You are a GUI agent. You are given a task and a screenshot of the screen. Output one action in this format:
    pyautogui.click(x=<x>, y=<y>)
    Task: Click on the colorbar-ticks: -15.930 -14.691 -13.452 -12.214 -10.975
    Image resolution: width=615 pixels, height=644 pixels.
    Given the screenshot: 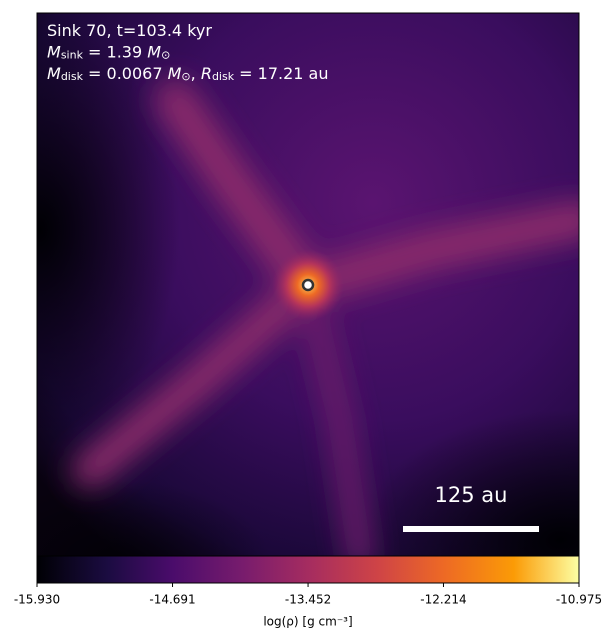 What is the action you would take?
    pyautogui.click(x=308, y=595)
    